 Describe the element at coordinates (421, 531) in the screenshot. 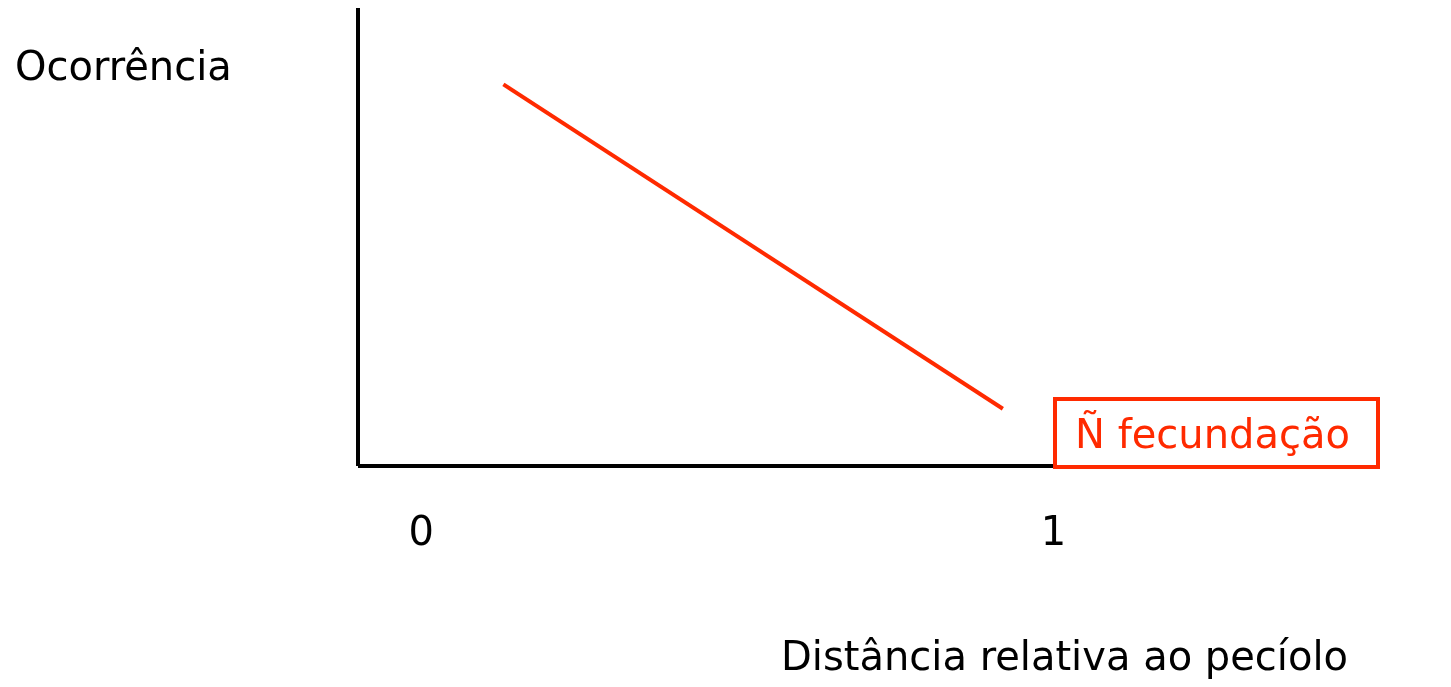

I see `x-tick-label: 0` at that location.